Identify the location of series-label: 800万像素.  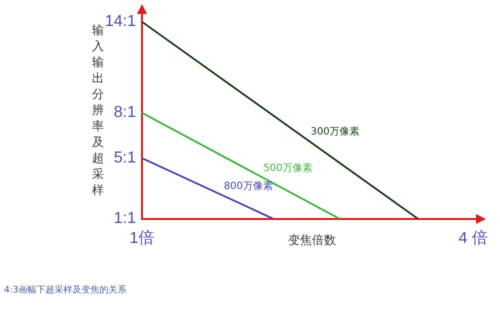
(248, 186).